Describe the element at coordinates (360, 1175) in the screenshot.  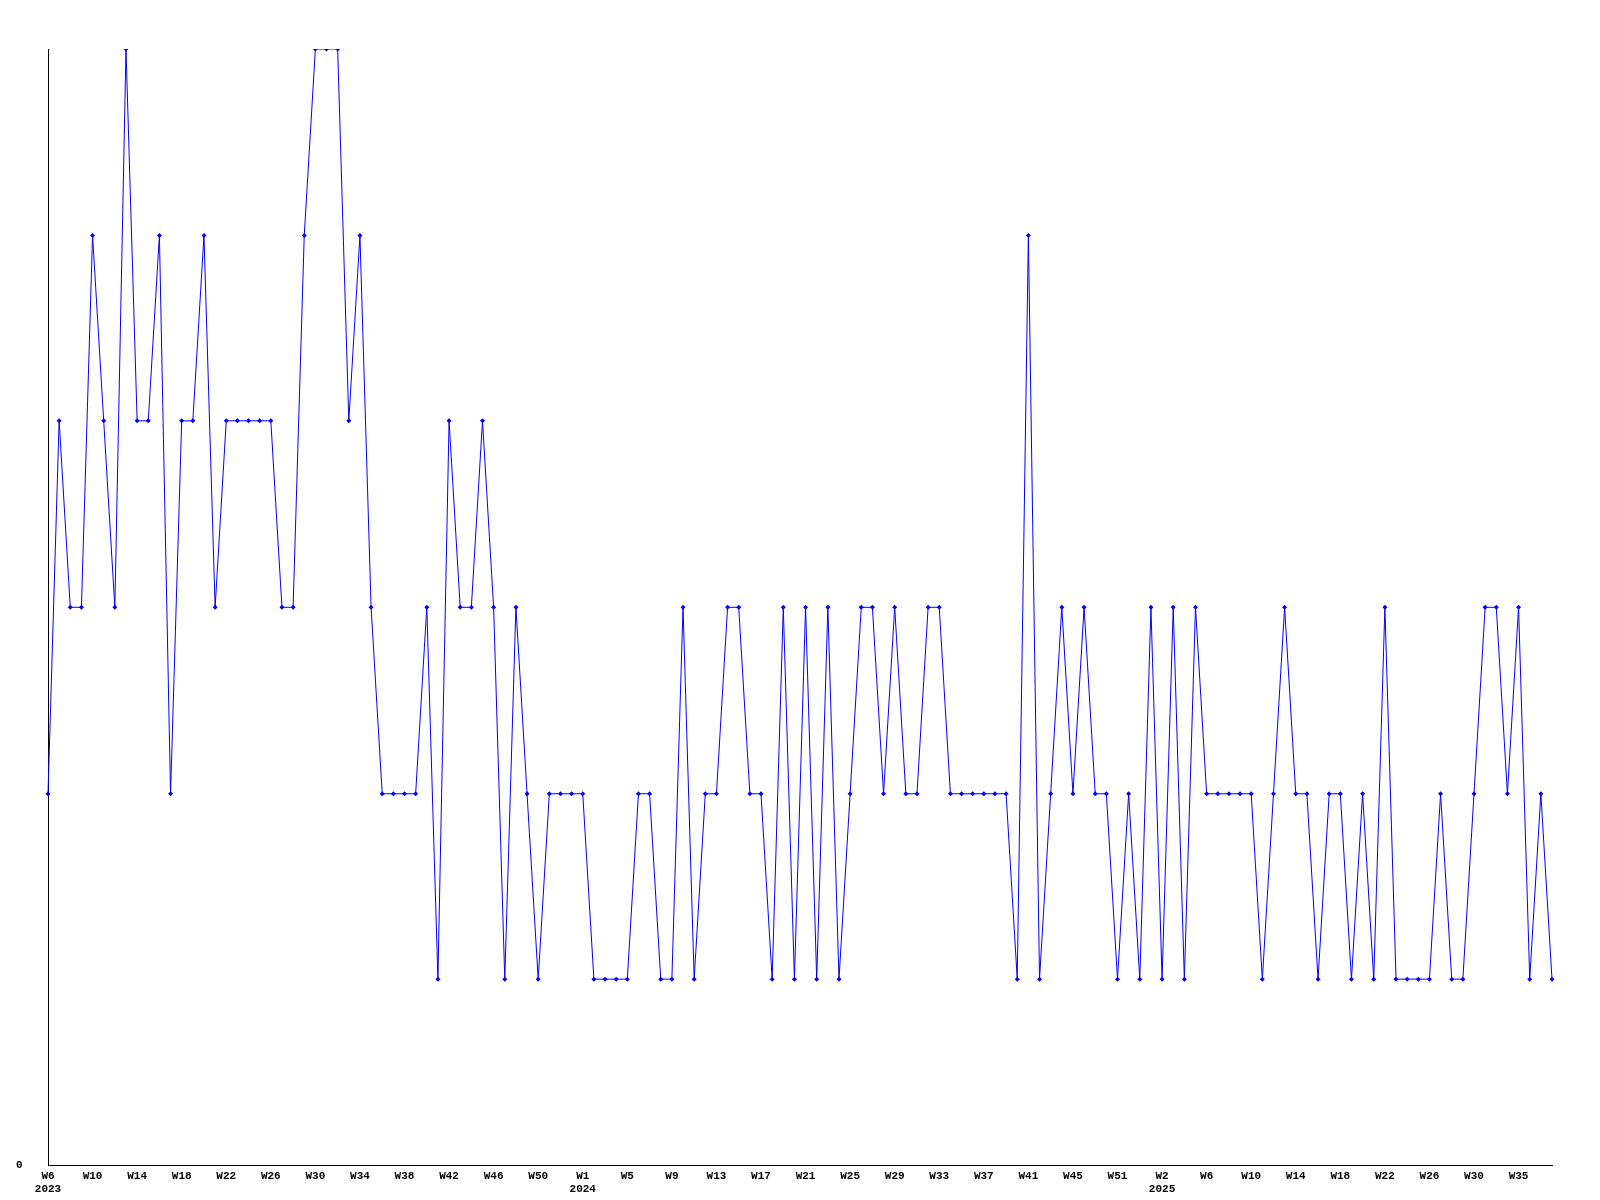
I see `x-tick-label: W34` at that location.